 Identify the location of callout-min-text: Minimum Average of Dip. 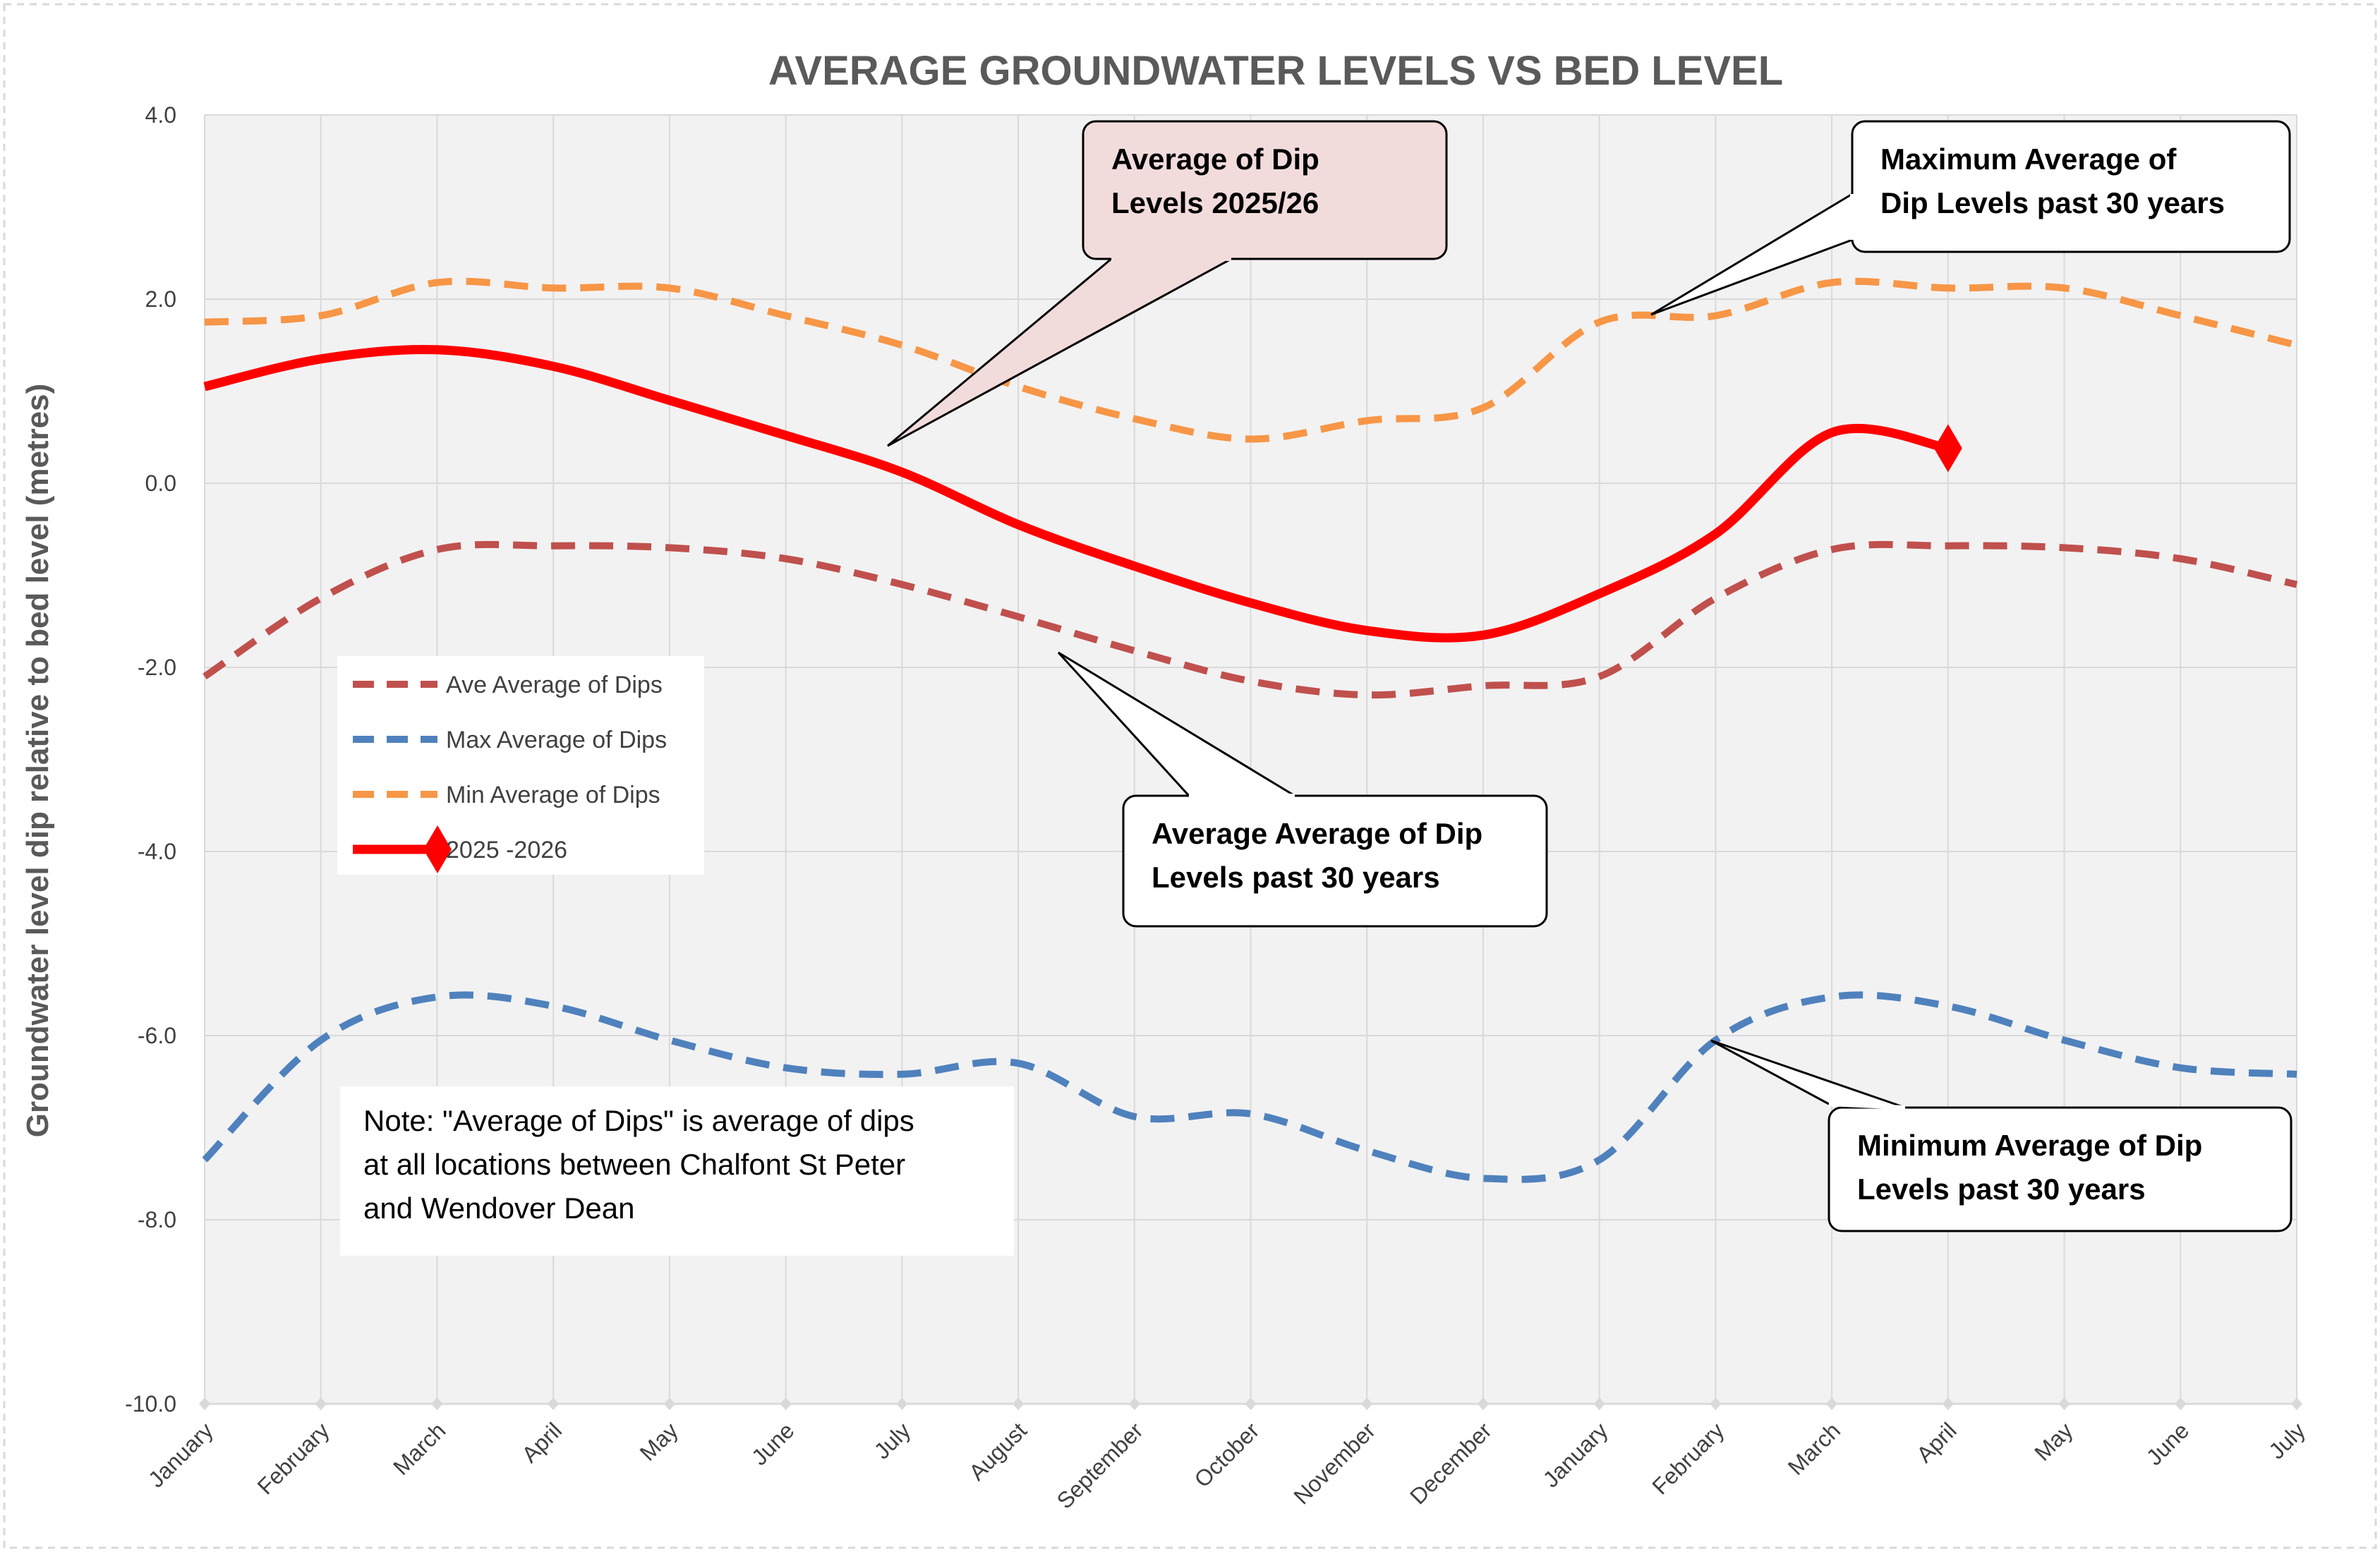
(2030, 1145).